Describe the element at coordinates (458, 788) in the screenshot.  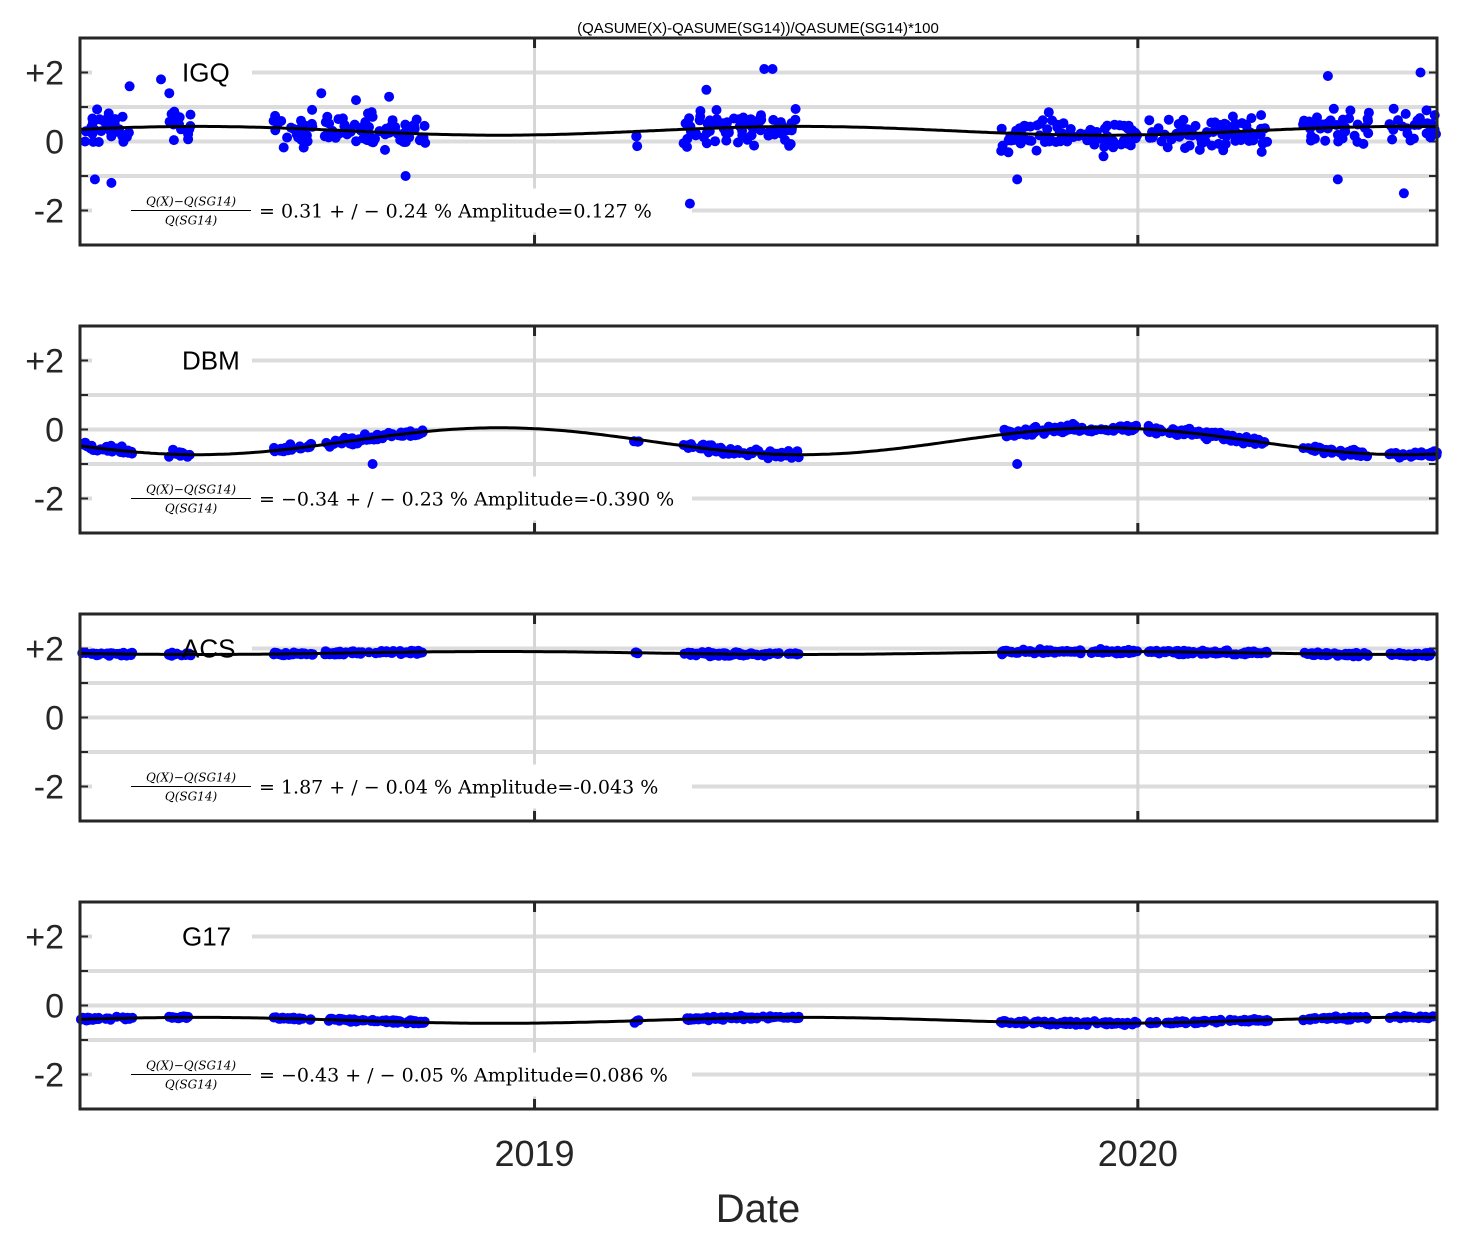
I see `stats-annotation: = 1.87 + / − 0.04 % Amplitude=-0.043 %` at that location.